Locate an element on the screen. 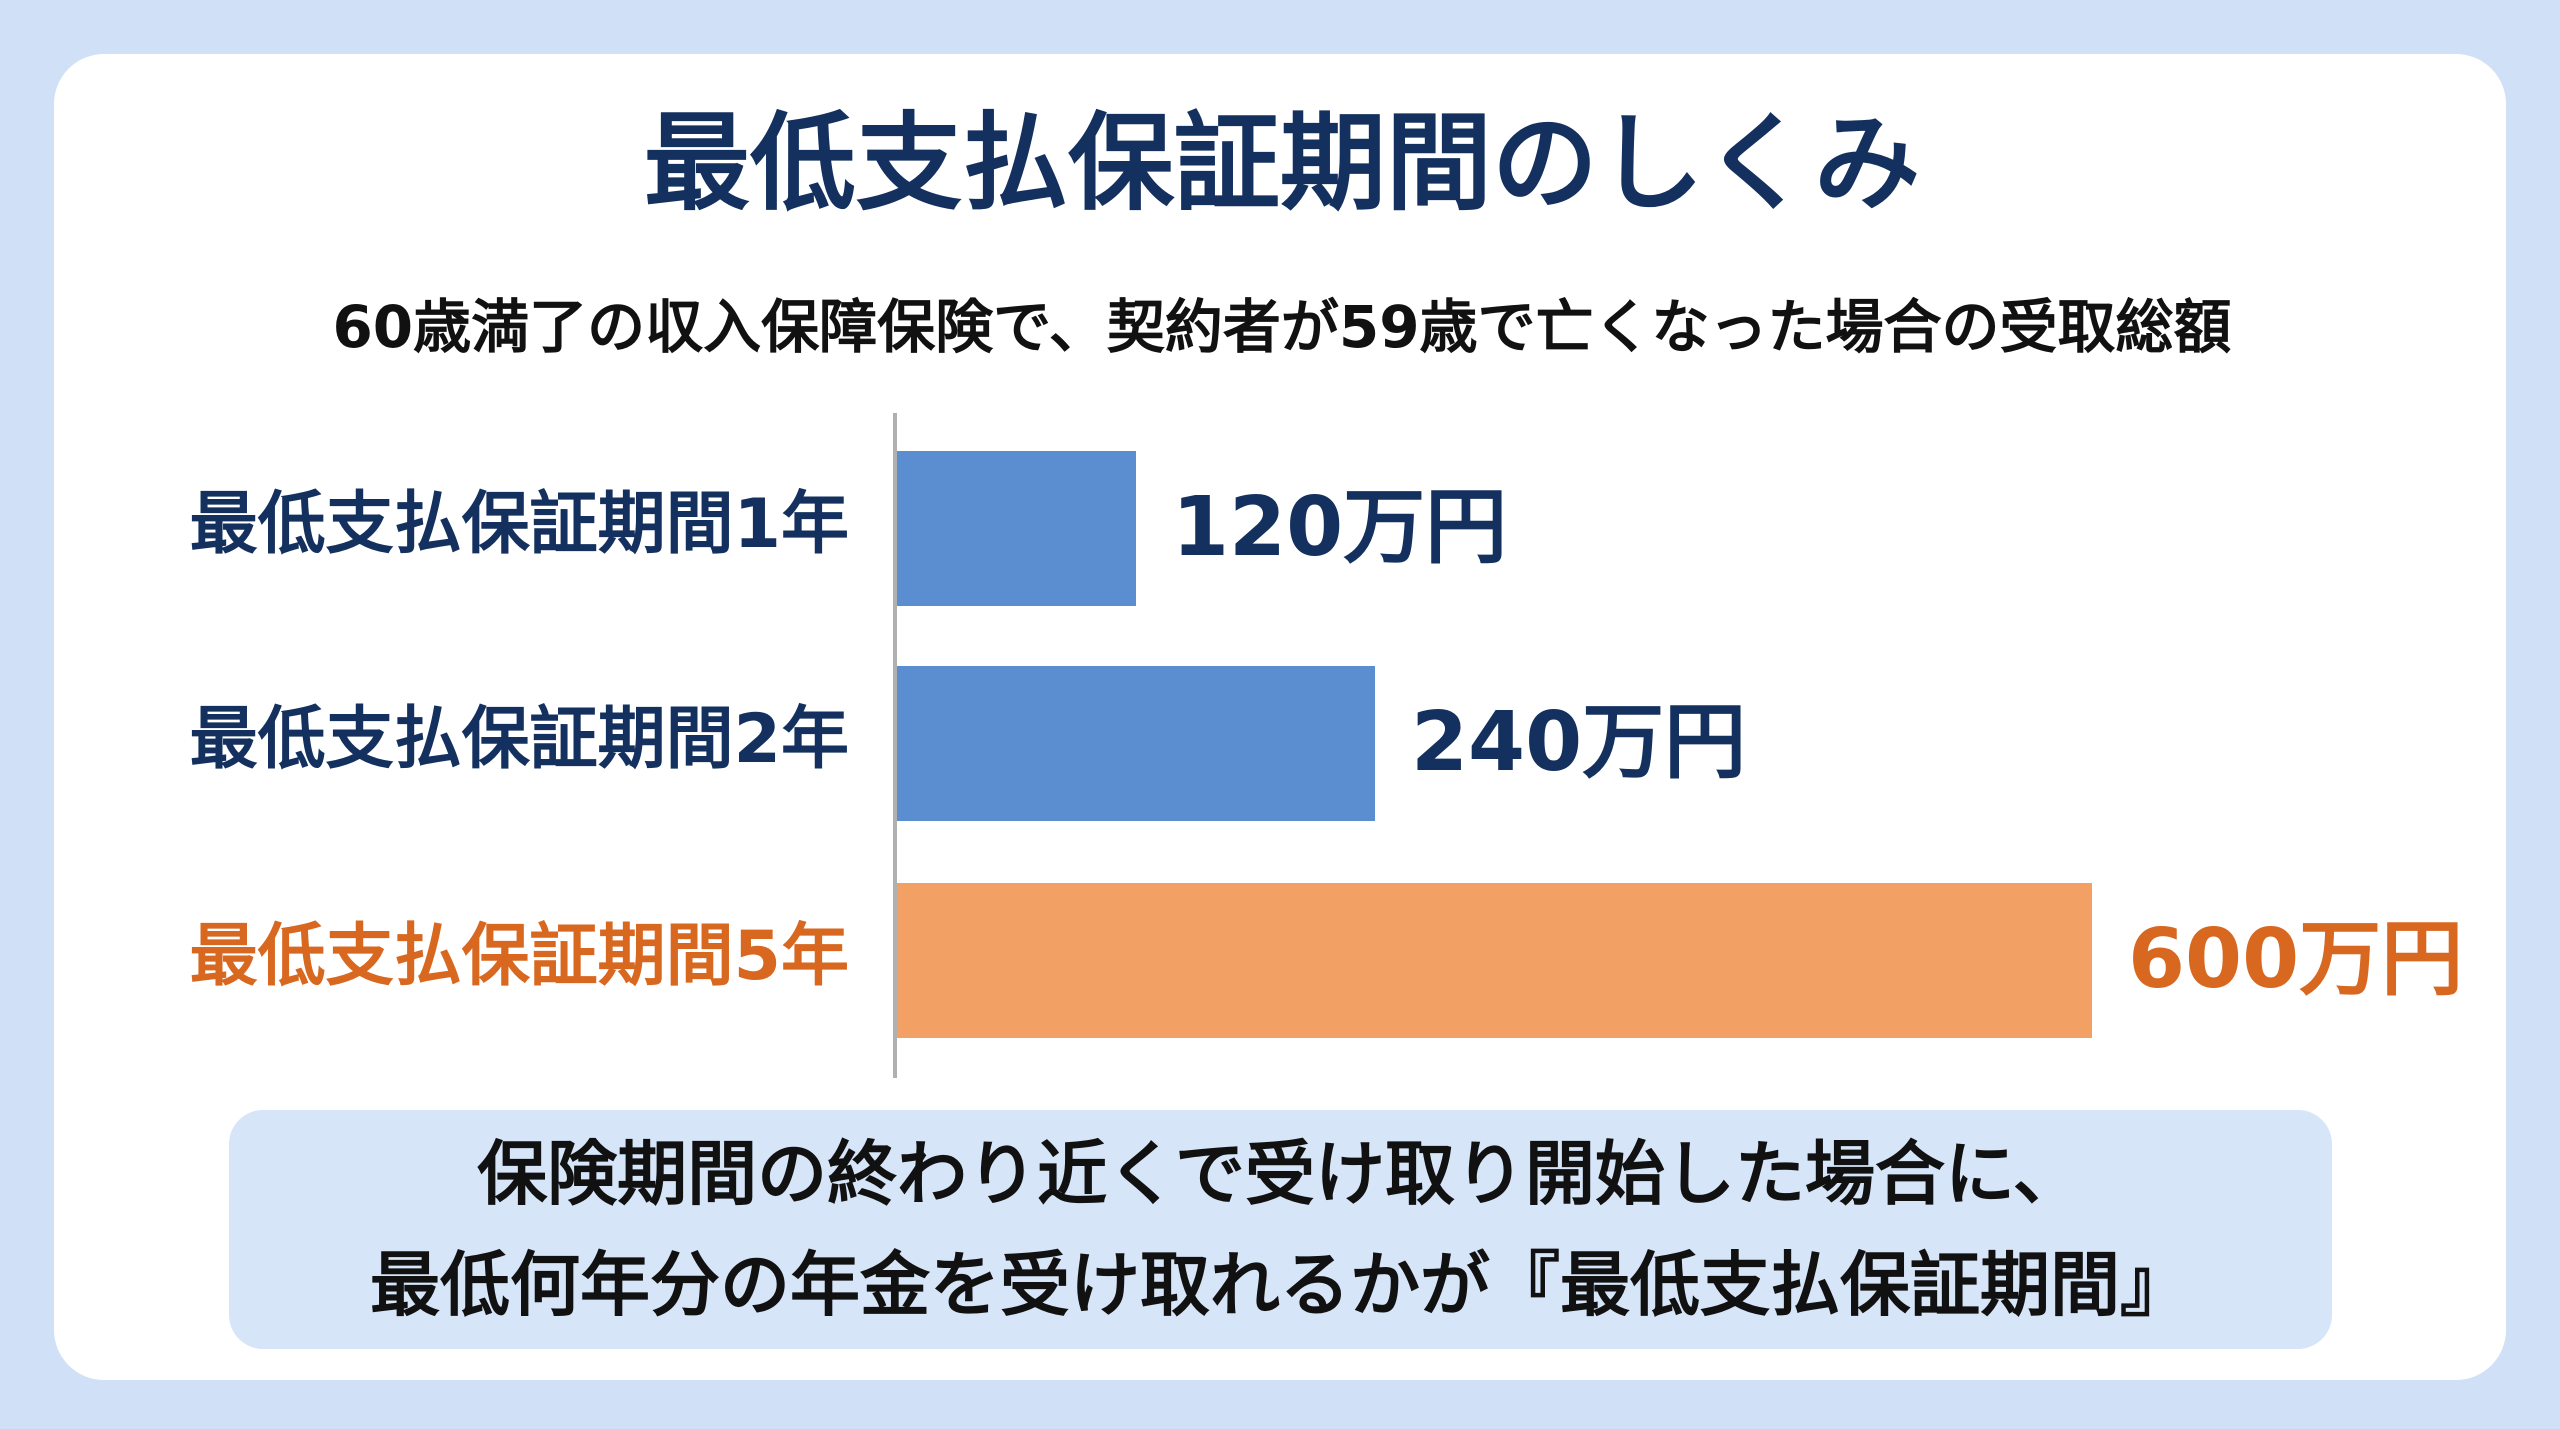  chart-subtitle: 60歳満了の収入保障保険で、契約者が59歳で亡くなった場合の受取総額 is located at coordinates (1281, 327).